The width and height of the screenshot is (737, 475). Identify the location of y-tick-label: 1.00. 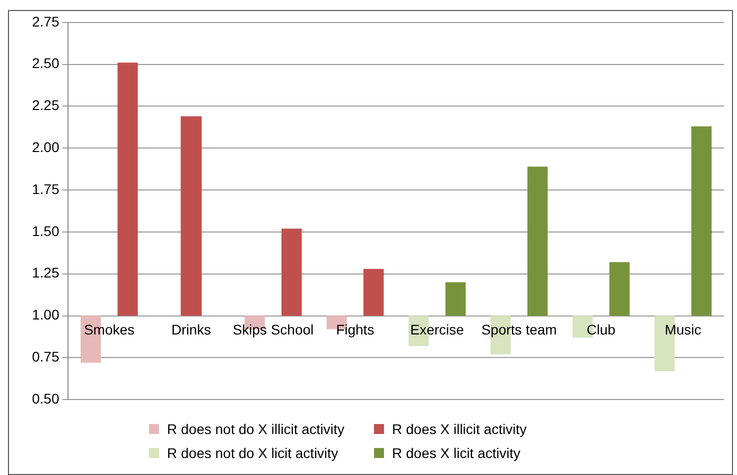
(46, 314).